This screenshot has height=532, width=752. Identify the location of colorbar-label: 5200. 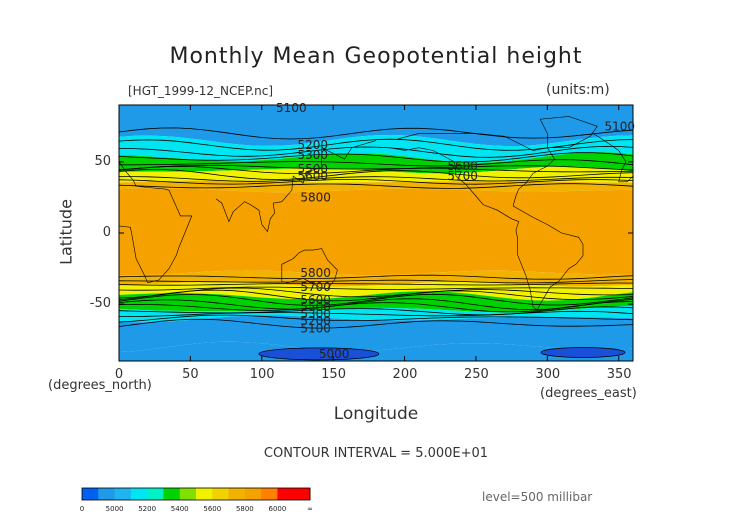
(147, 509).